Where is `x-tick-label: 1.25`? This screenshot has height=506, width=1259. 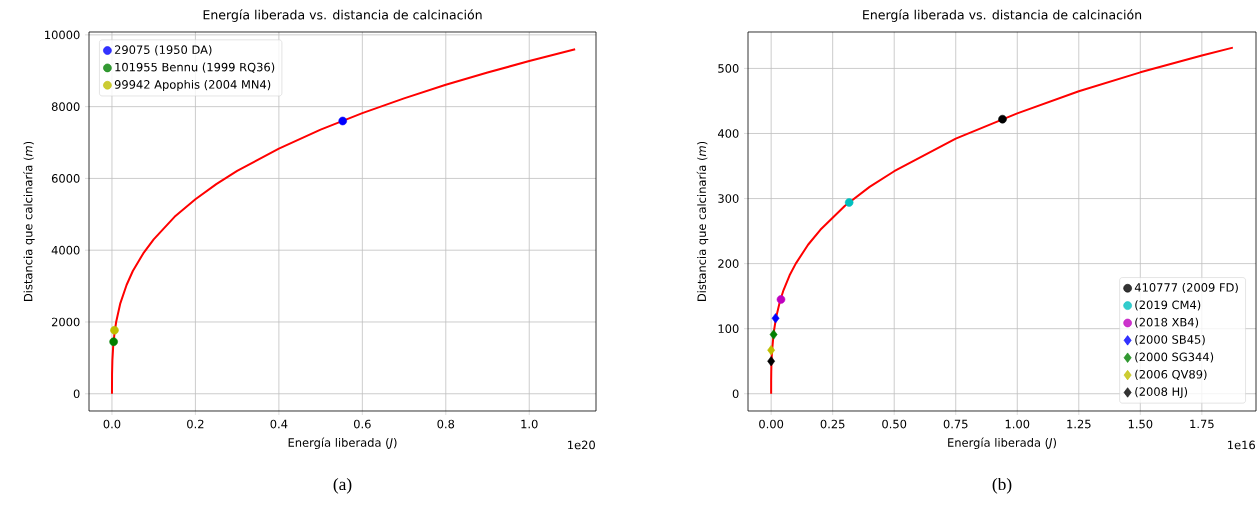 x-tick-label: 1.25 is located at coordinates (1079, 424).